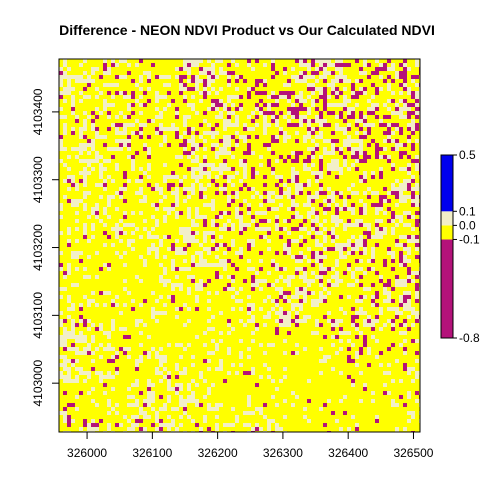  What do you see at coordinates (38, 111) in the screenshot?
I see `y-tick-label: 4103400` at bounding box center [38, 111].